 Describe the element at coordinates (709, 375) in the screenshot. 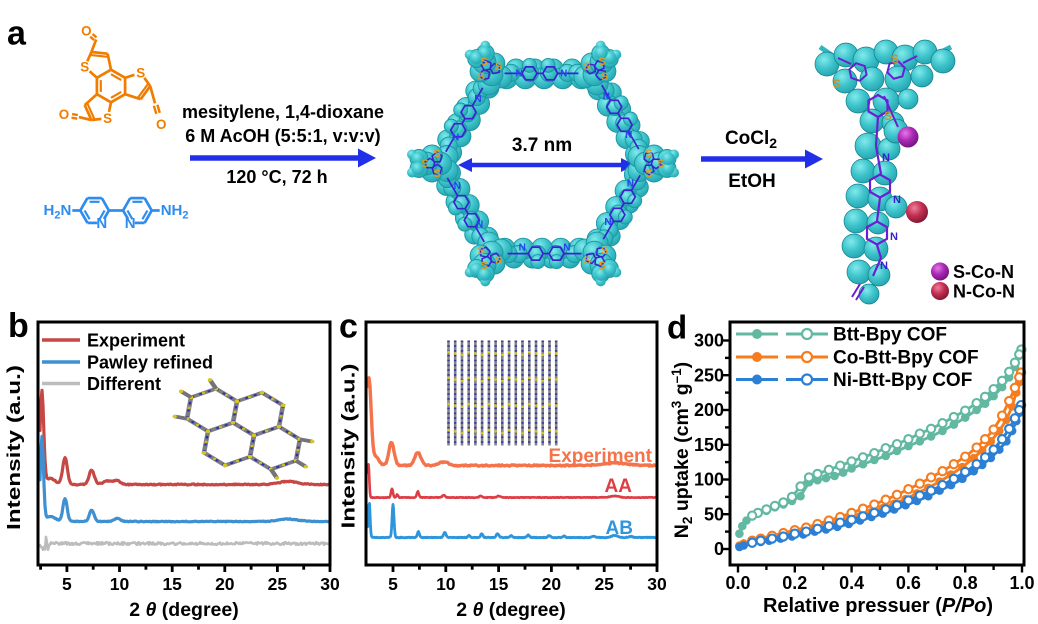

I see `svg-text: 250` at that location.